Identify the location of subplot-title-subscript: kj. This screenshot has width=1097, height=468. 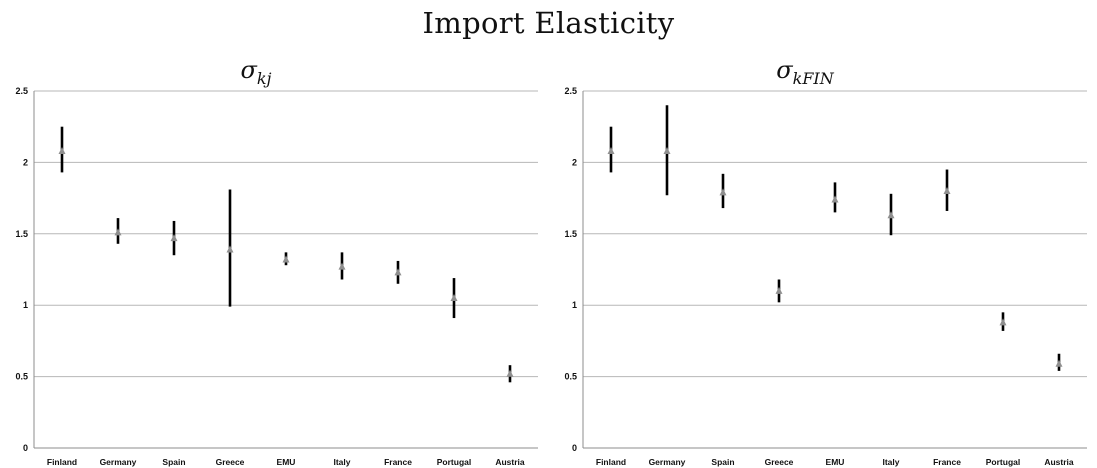
(264, 78).